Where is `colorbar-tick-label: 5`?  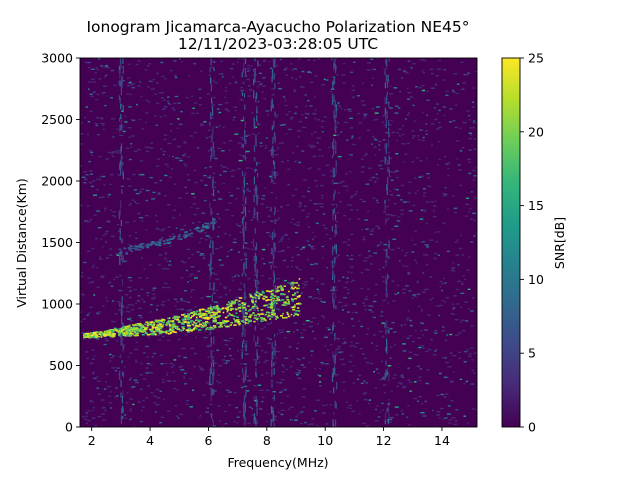
colorbar-tick-label: 5 is located at coordinates (532, 353).